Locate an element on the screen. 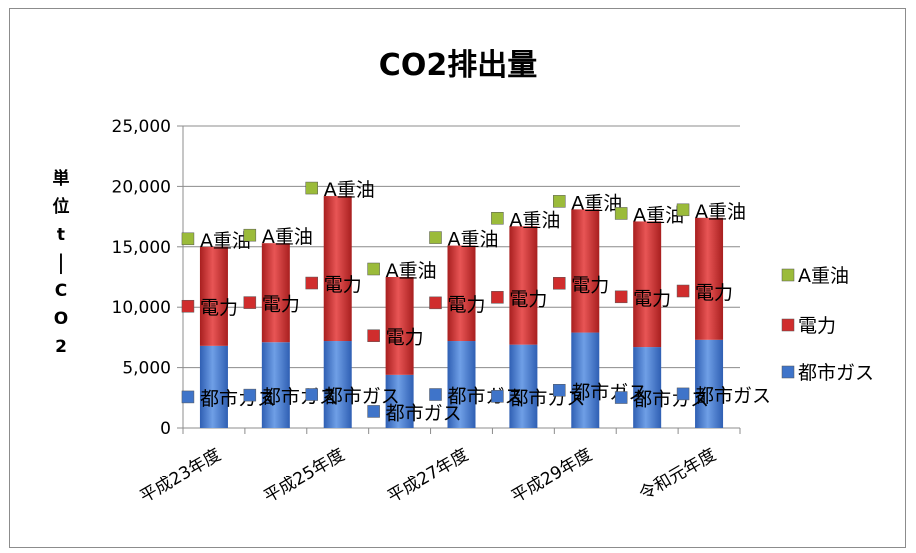  y-axis-label-char: 2 is located at coordinates (61, 347).